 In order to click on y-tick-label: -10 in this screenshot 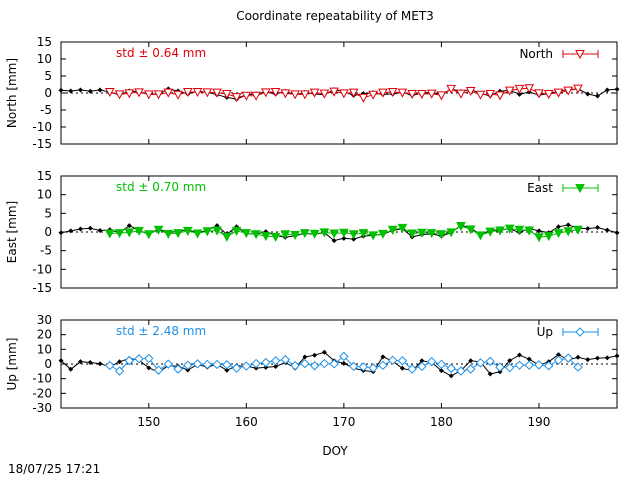, I will do `click(42, 127)`.